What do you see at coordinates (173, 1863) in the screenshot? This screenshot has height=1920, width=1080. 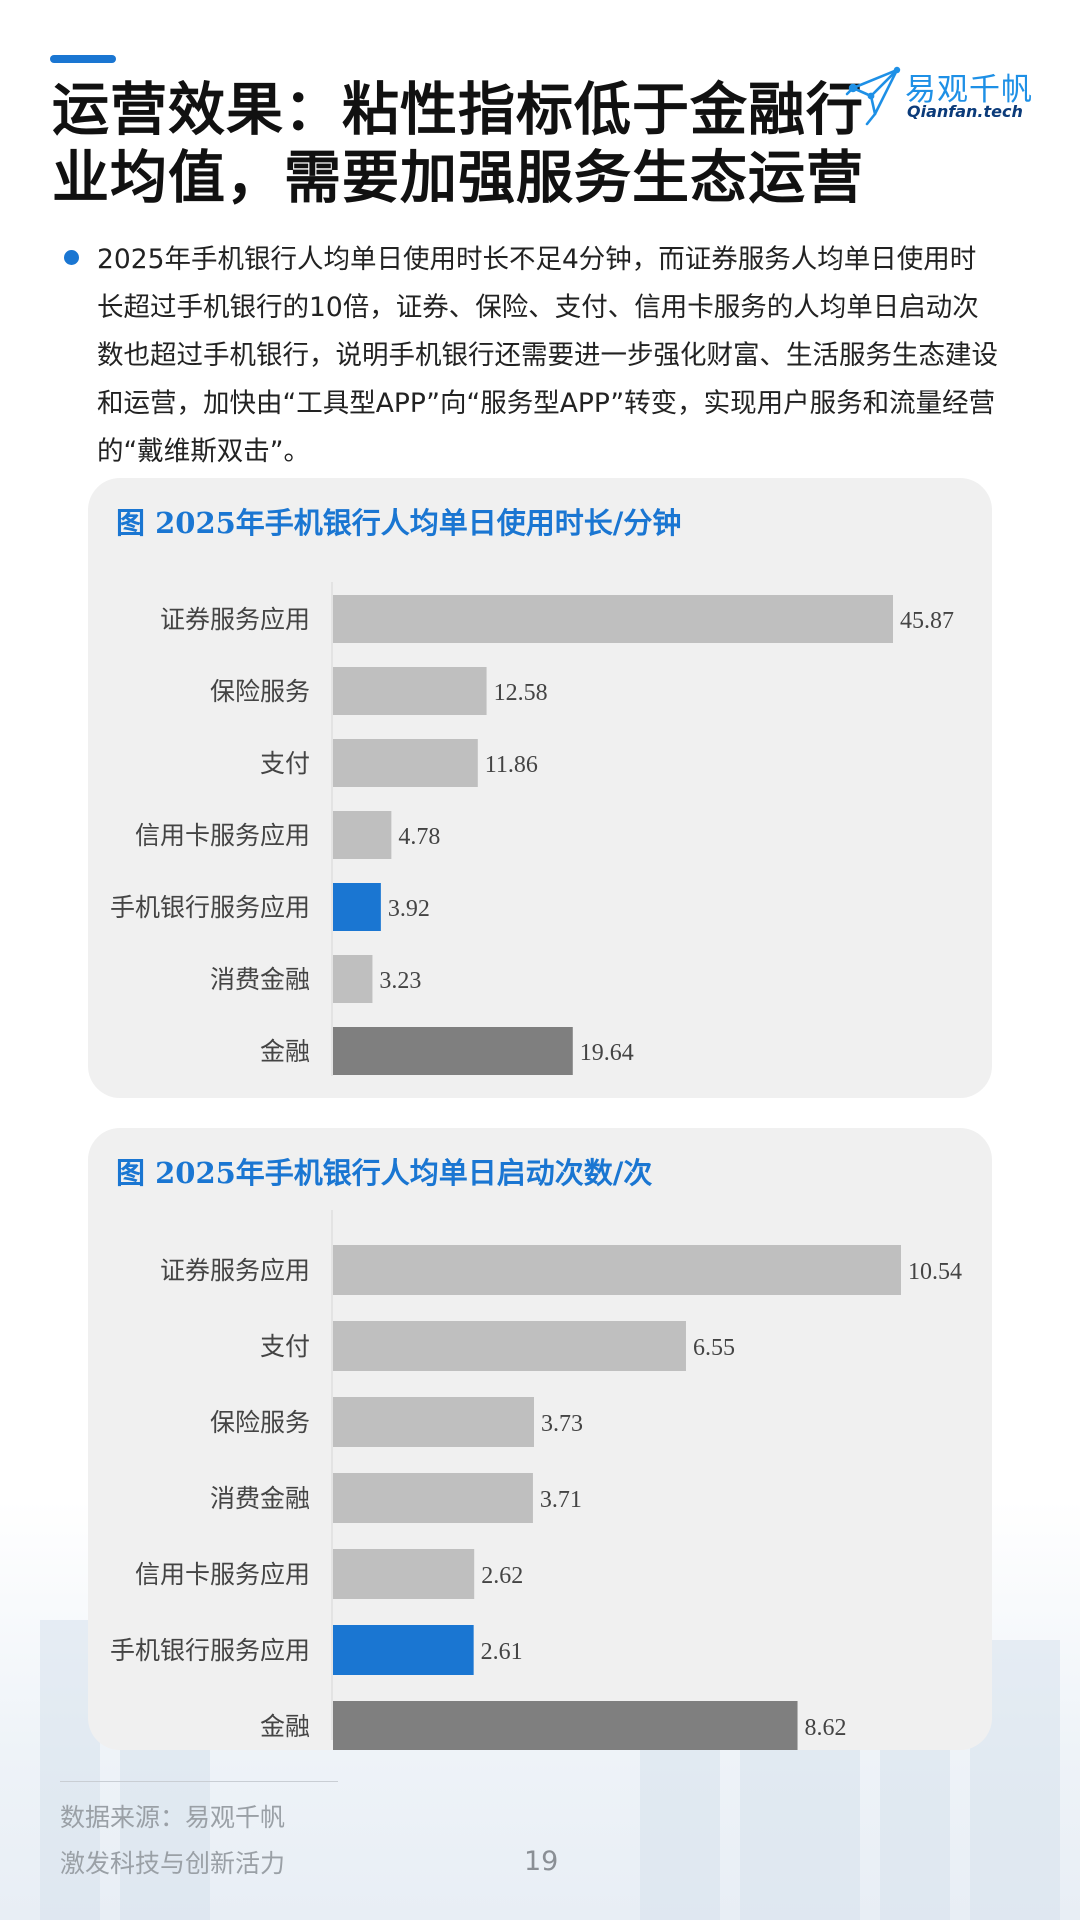 I see `footer-slogan: 激发科技与创新活力` at bounding box center [173, 1863].